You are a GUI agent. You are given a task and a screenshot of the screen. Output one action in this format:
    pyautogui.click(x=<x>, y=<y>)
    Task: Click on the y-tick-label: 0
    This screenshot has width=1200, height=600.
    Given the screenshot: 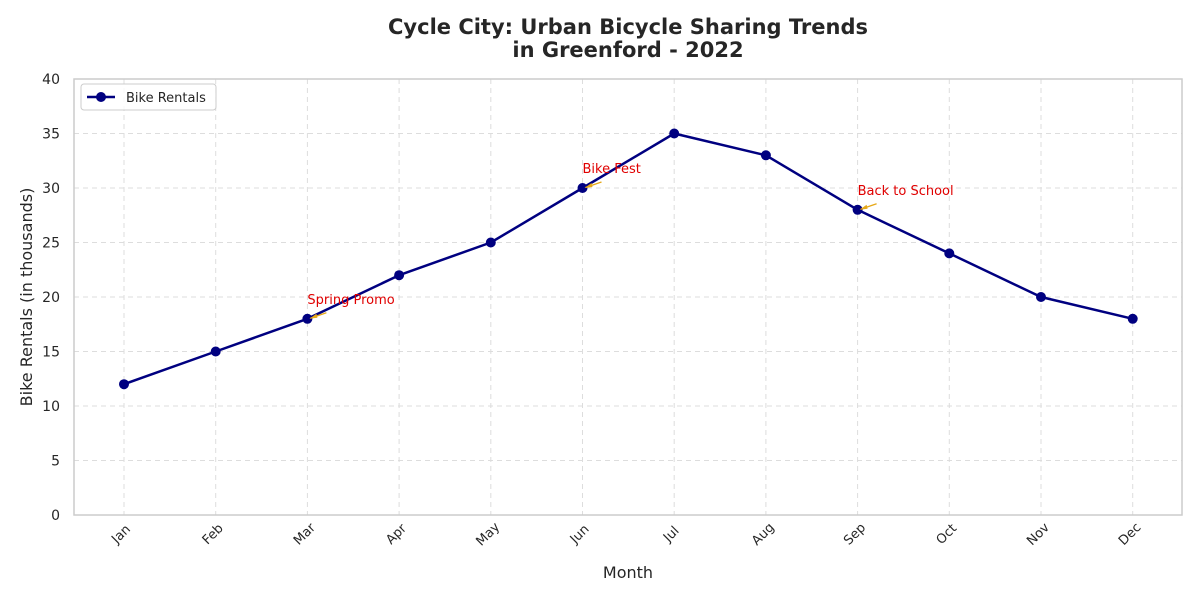 What is the action you would take?
    pyautogui.click(x=55, y=516)
    